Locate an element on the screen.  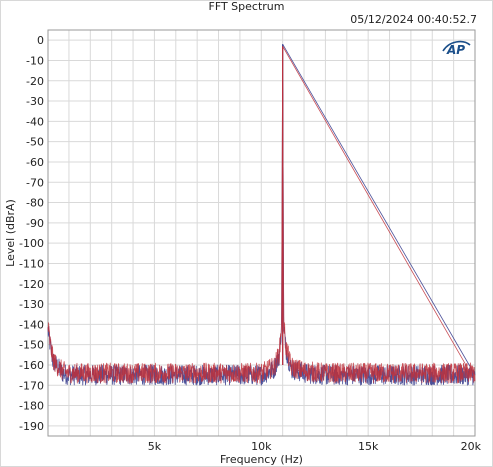
logo-text: AP is located at coordinates (455, 50).